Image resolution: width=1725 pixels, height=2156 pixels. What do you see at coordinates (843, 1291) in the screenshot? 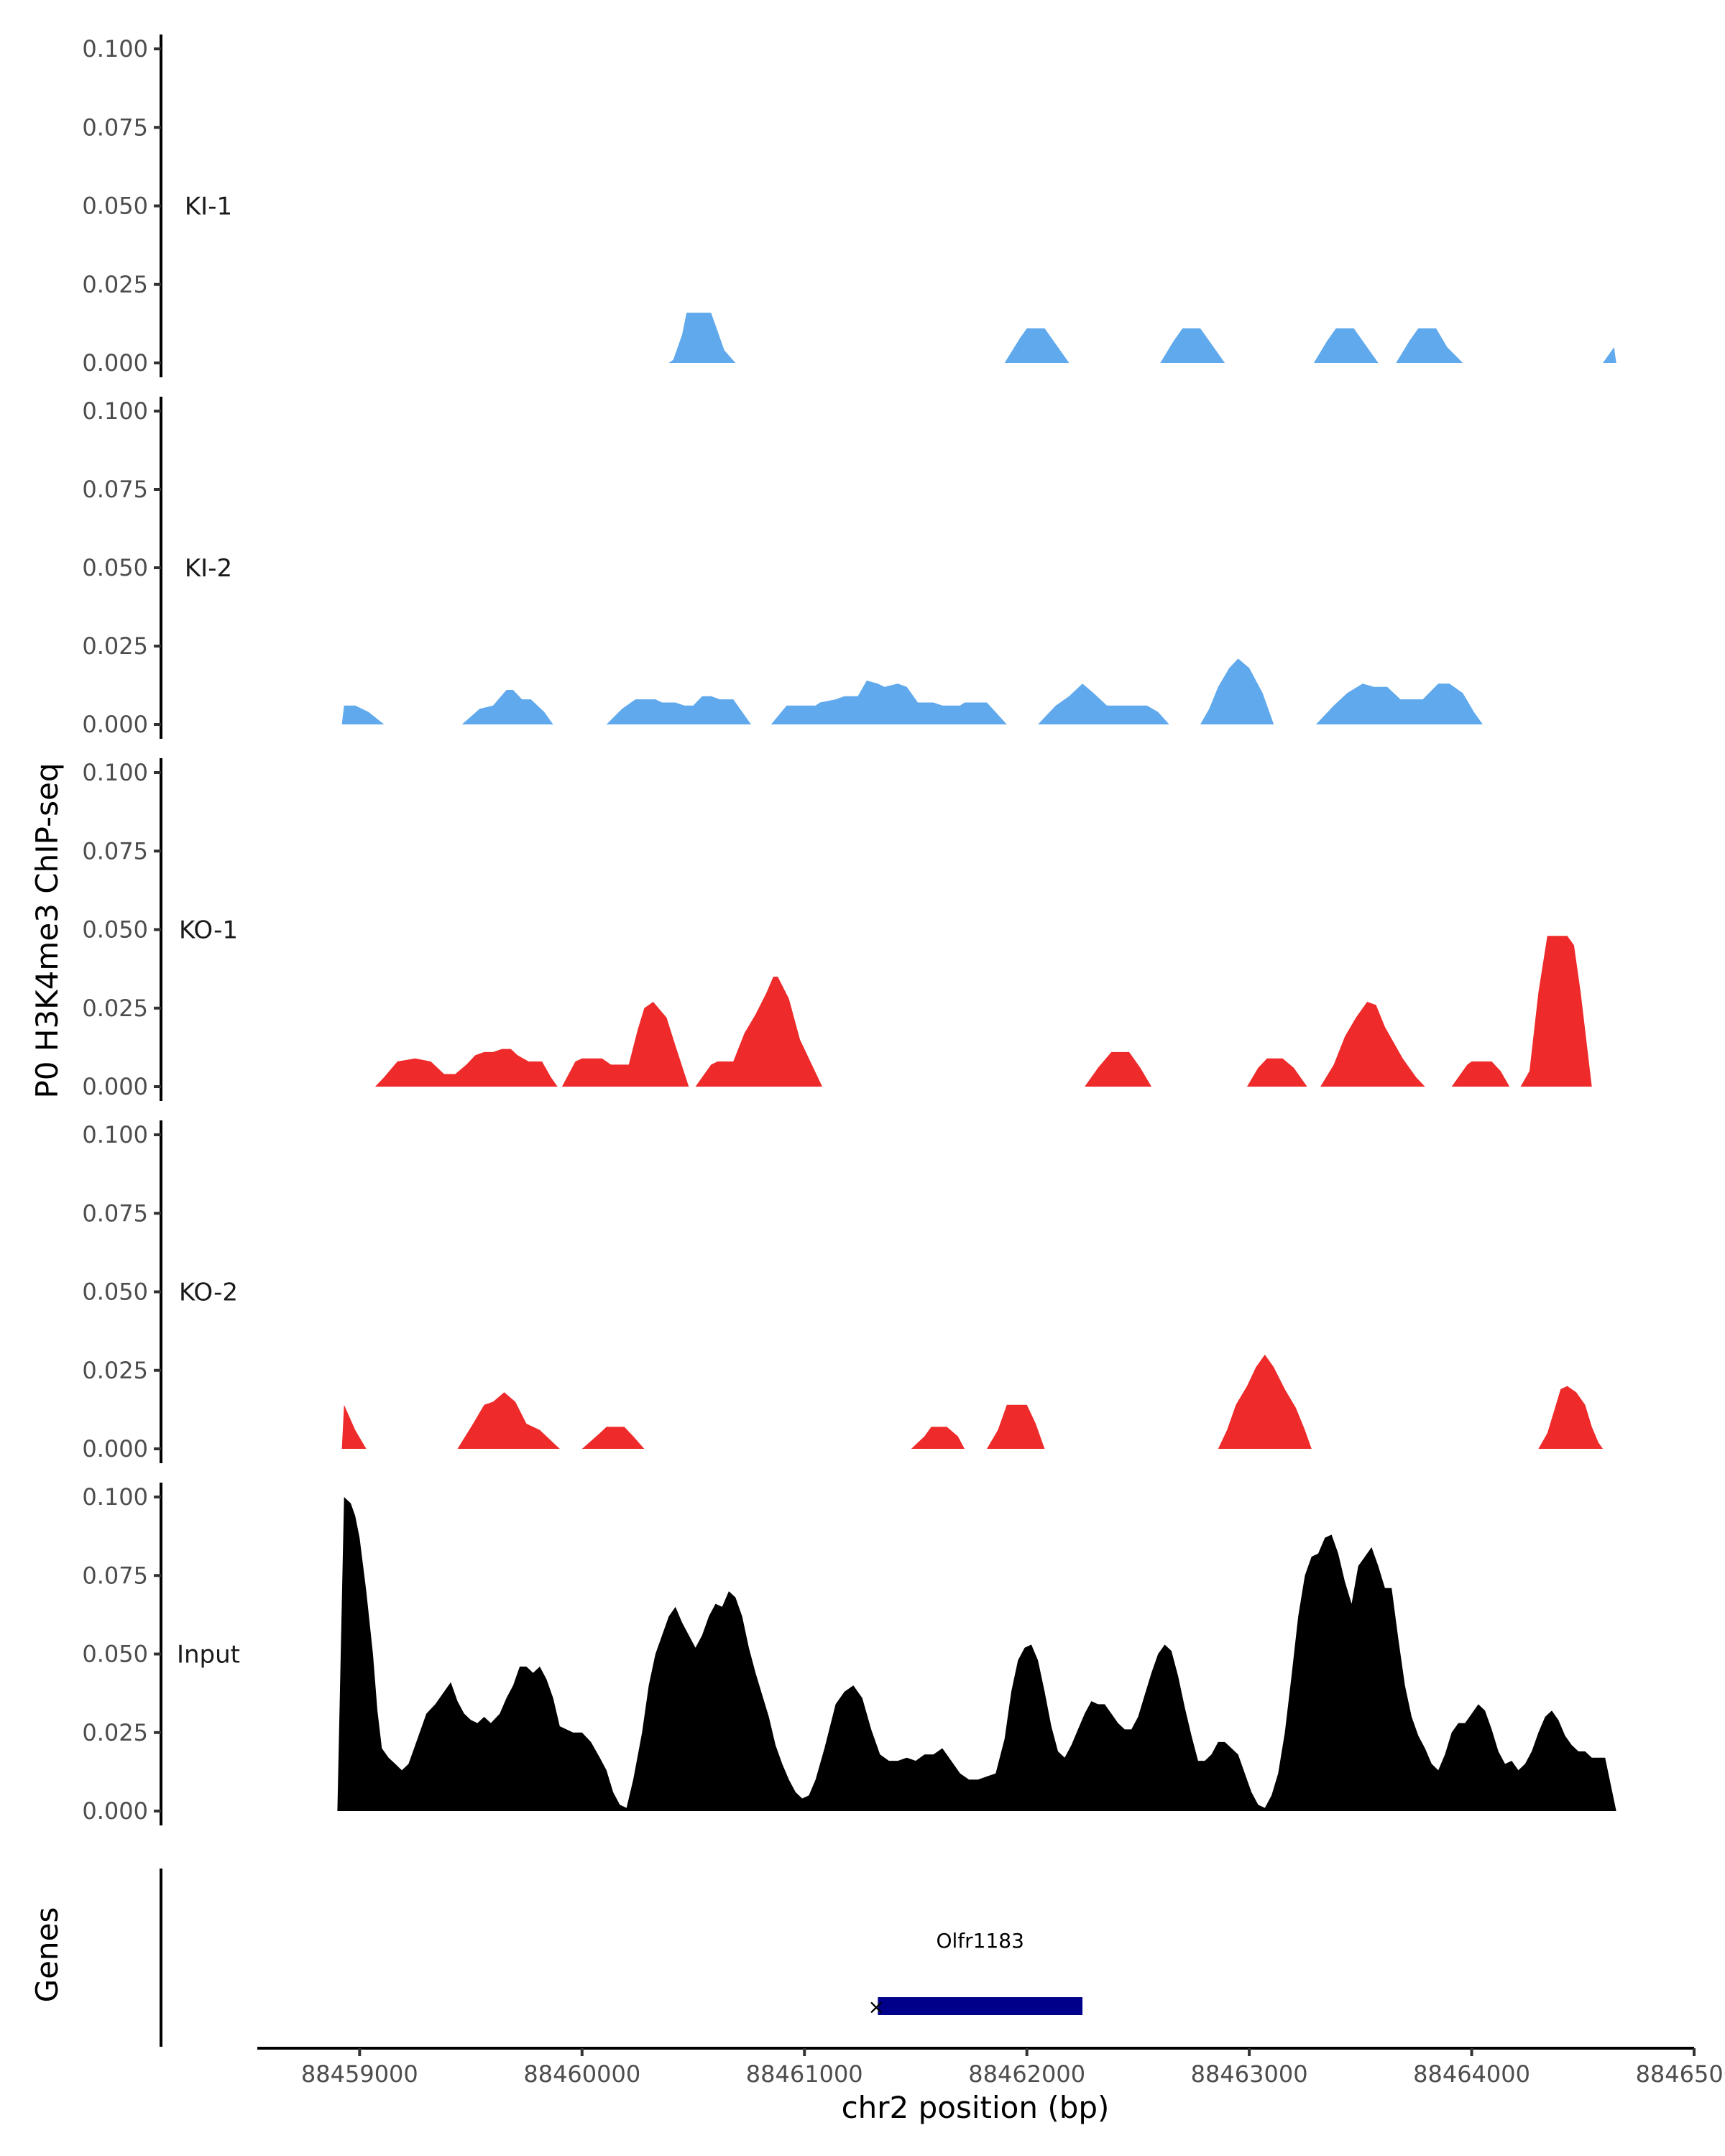
I see `track-ko-2: 0.000 0.025 0.050 0.075 0.100 KO-2` at bounding box center [843, 1291].